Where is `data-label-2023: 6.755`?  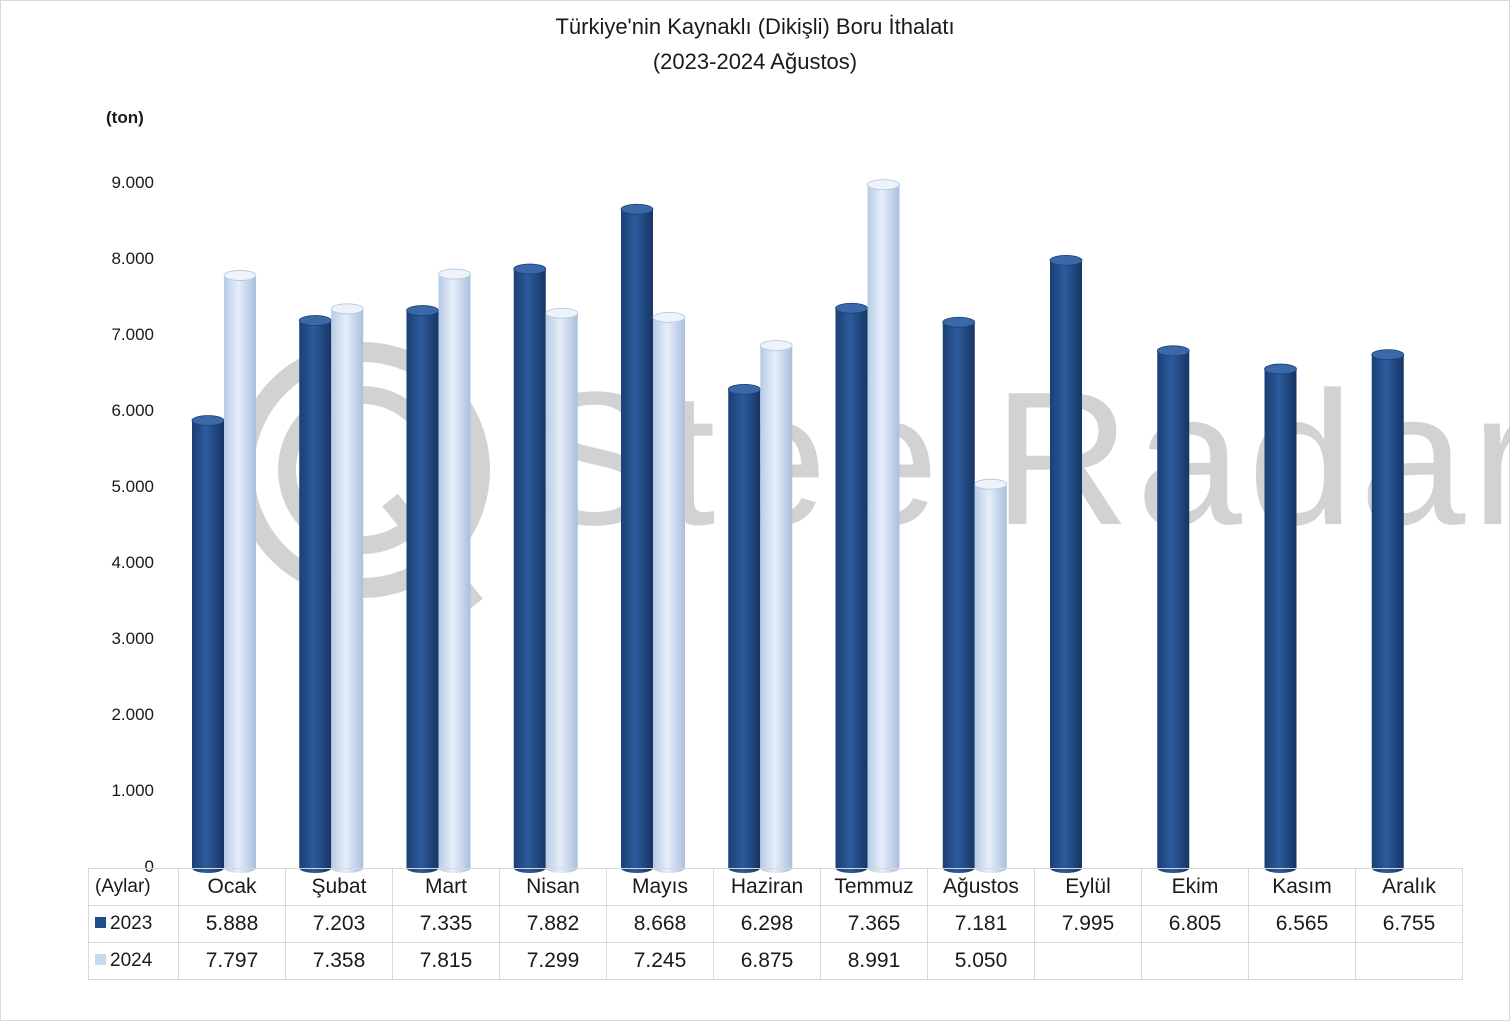
data-label-2023: 6.755 is located at coordinates (1409, 924).